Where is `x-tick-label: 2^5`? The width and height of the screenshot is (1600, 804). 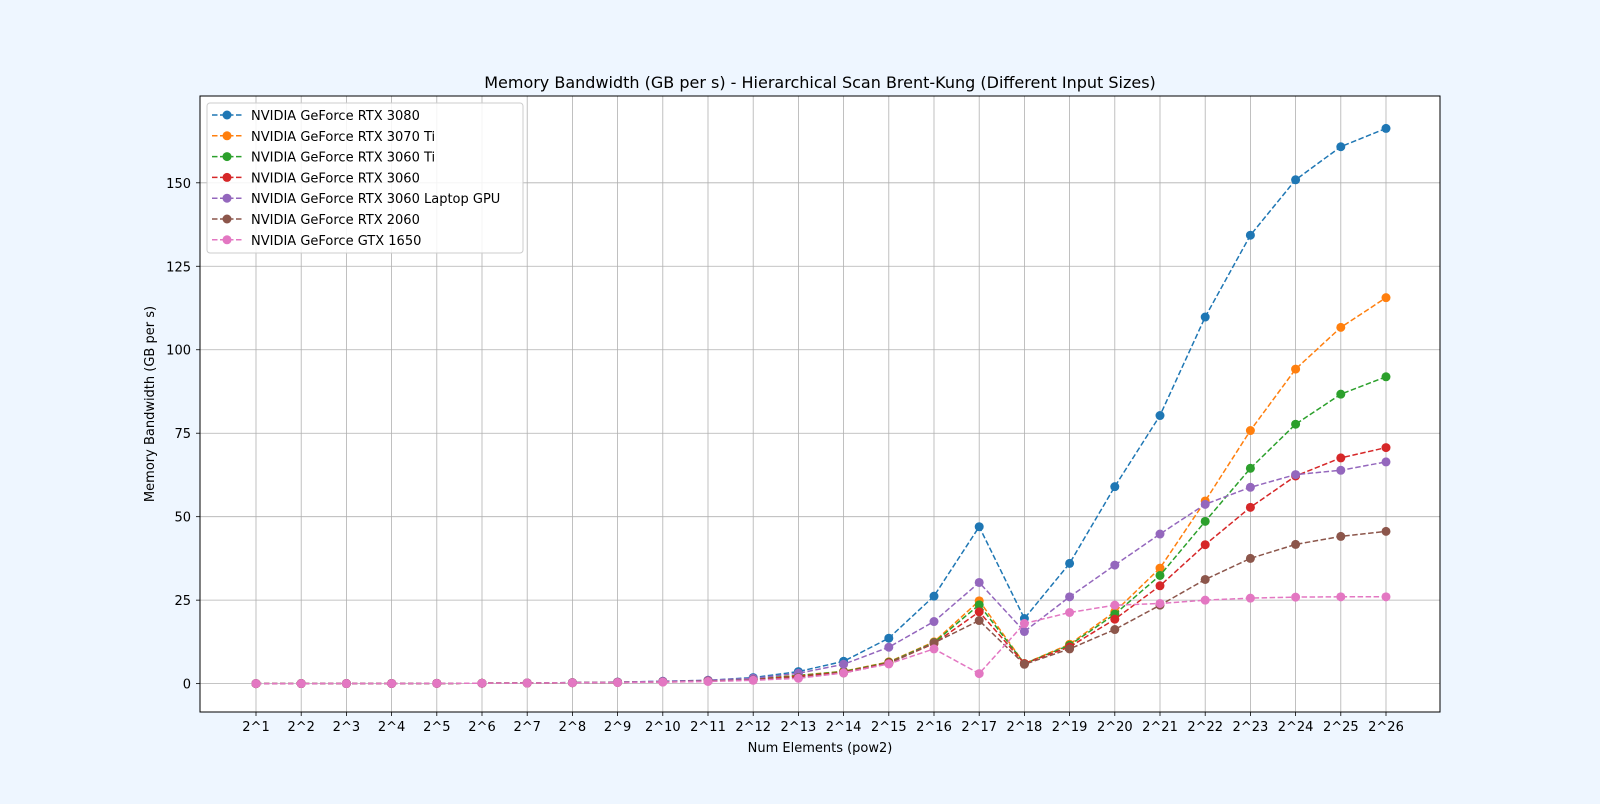 x-tick-label: 2^5 is located at coordinates (436, 727).